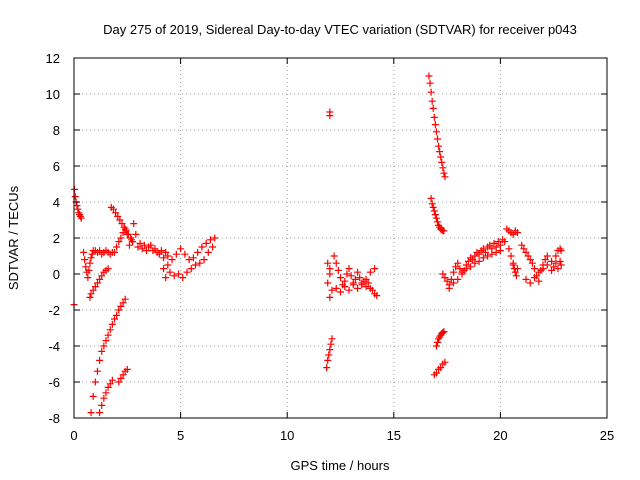 This screenshot has width=640, height=480. Describe the element at coordinates (53, 94) in the screenshot. I see `y-tick-label: 10` at that location.